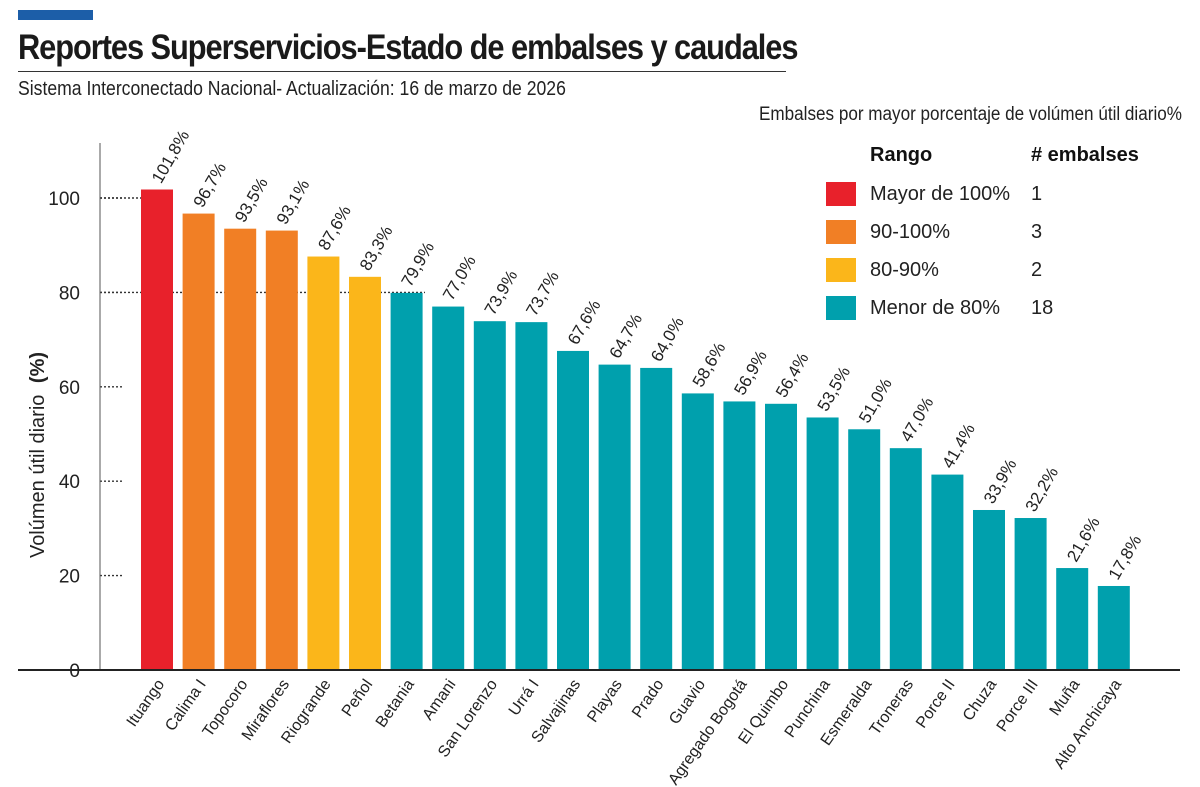  What do you see at coordinates (958, 445) in the screenshot?
I see `bar-value-label: 41,4%` at bounding box center [958, 445].